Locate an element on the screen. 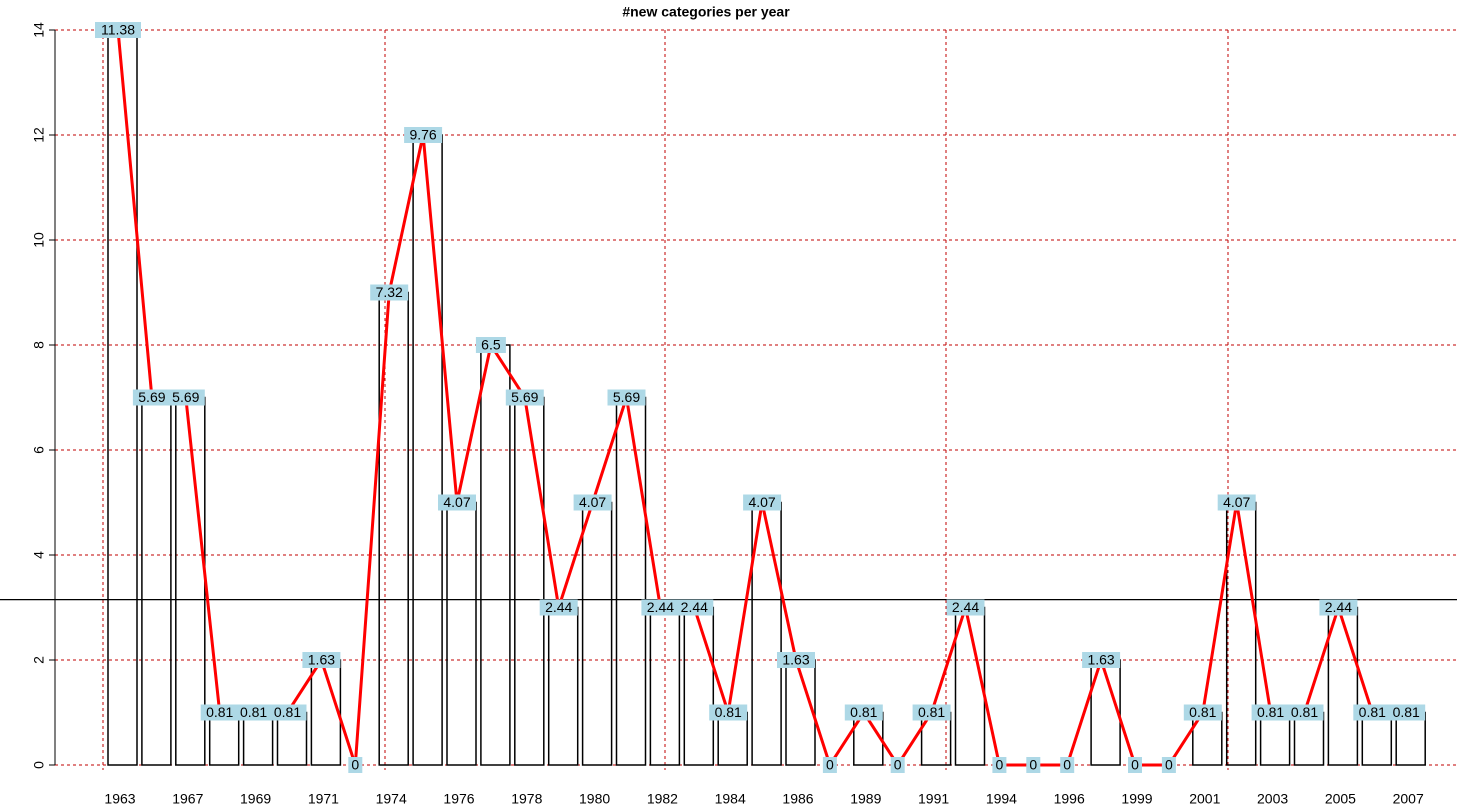 The width and height of the screenshot is (1457, 811). x-tick-label: 1996 is located at coordinates (1069, 799).